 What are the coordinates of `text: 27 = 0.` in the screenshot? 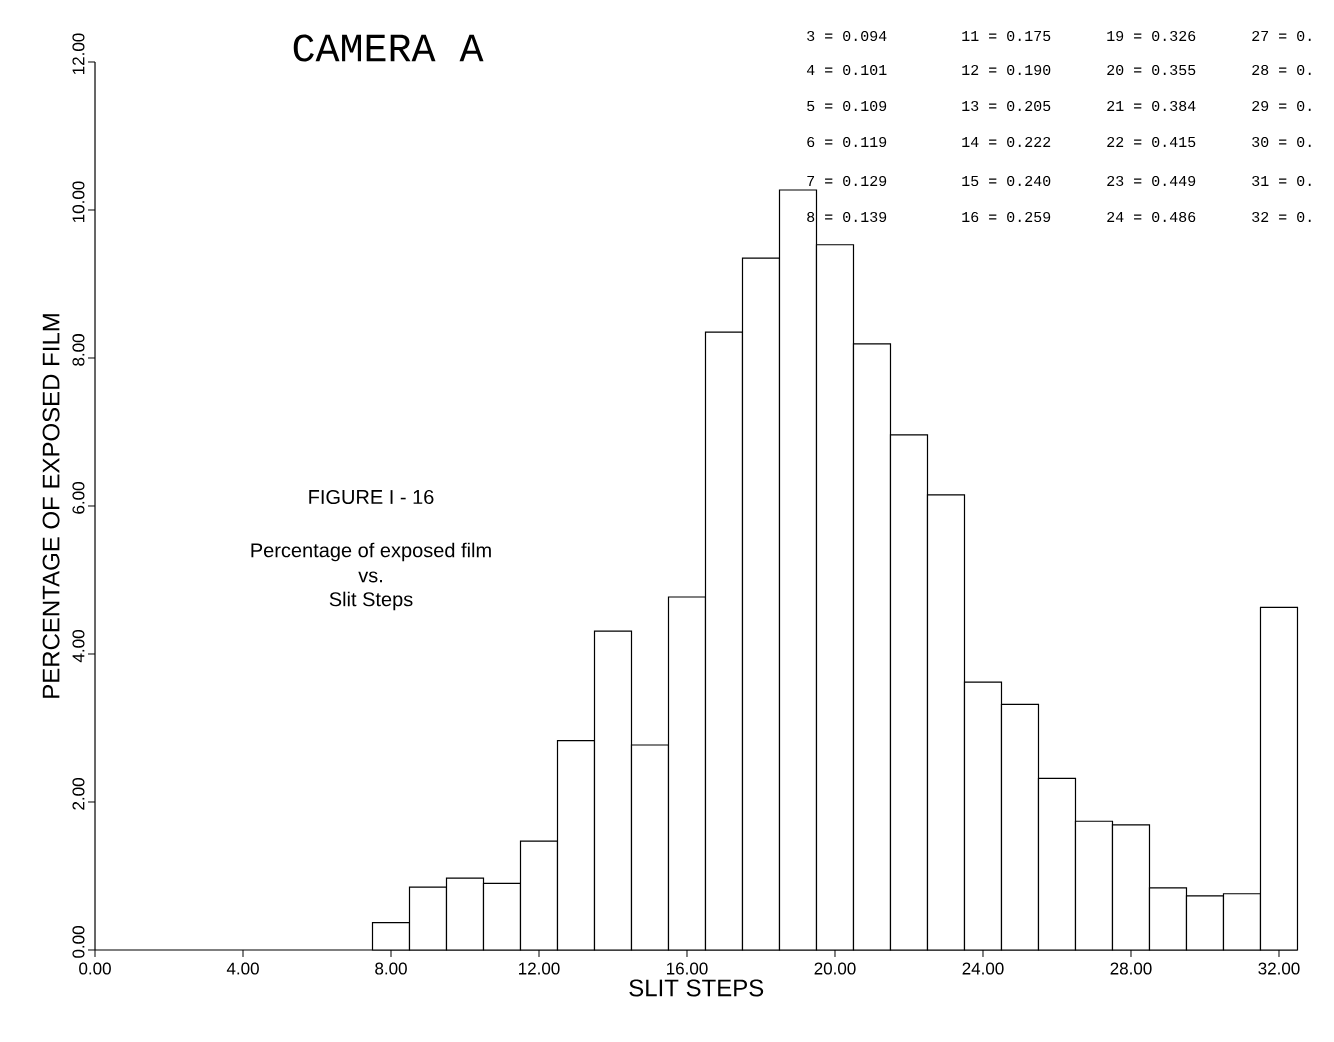 It's located at (1281, 36).